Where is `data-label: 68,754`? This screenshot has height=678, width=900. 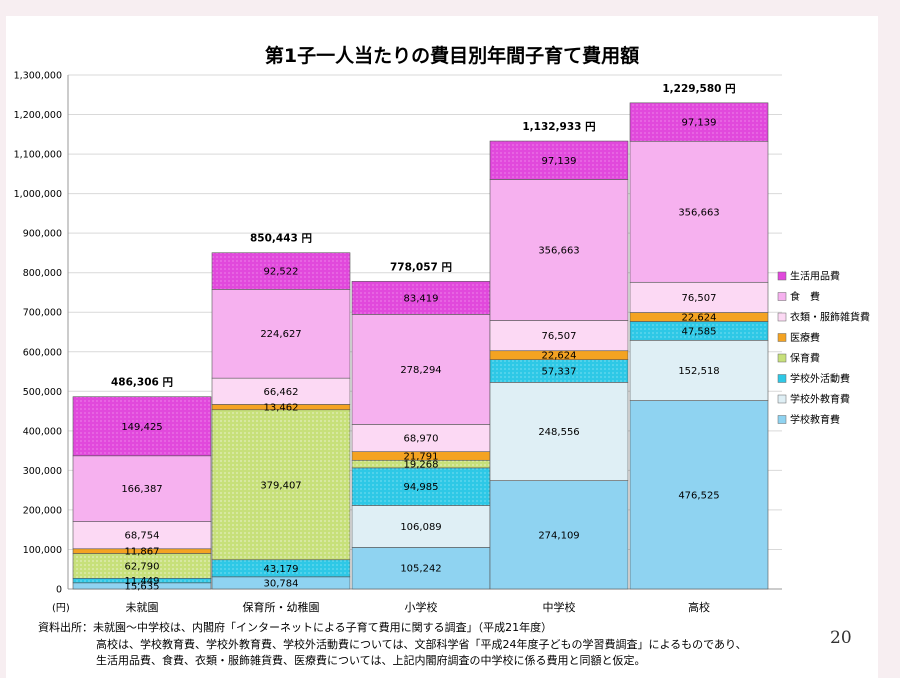 data-label: 68,754 is located at coordinates (142, 536).